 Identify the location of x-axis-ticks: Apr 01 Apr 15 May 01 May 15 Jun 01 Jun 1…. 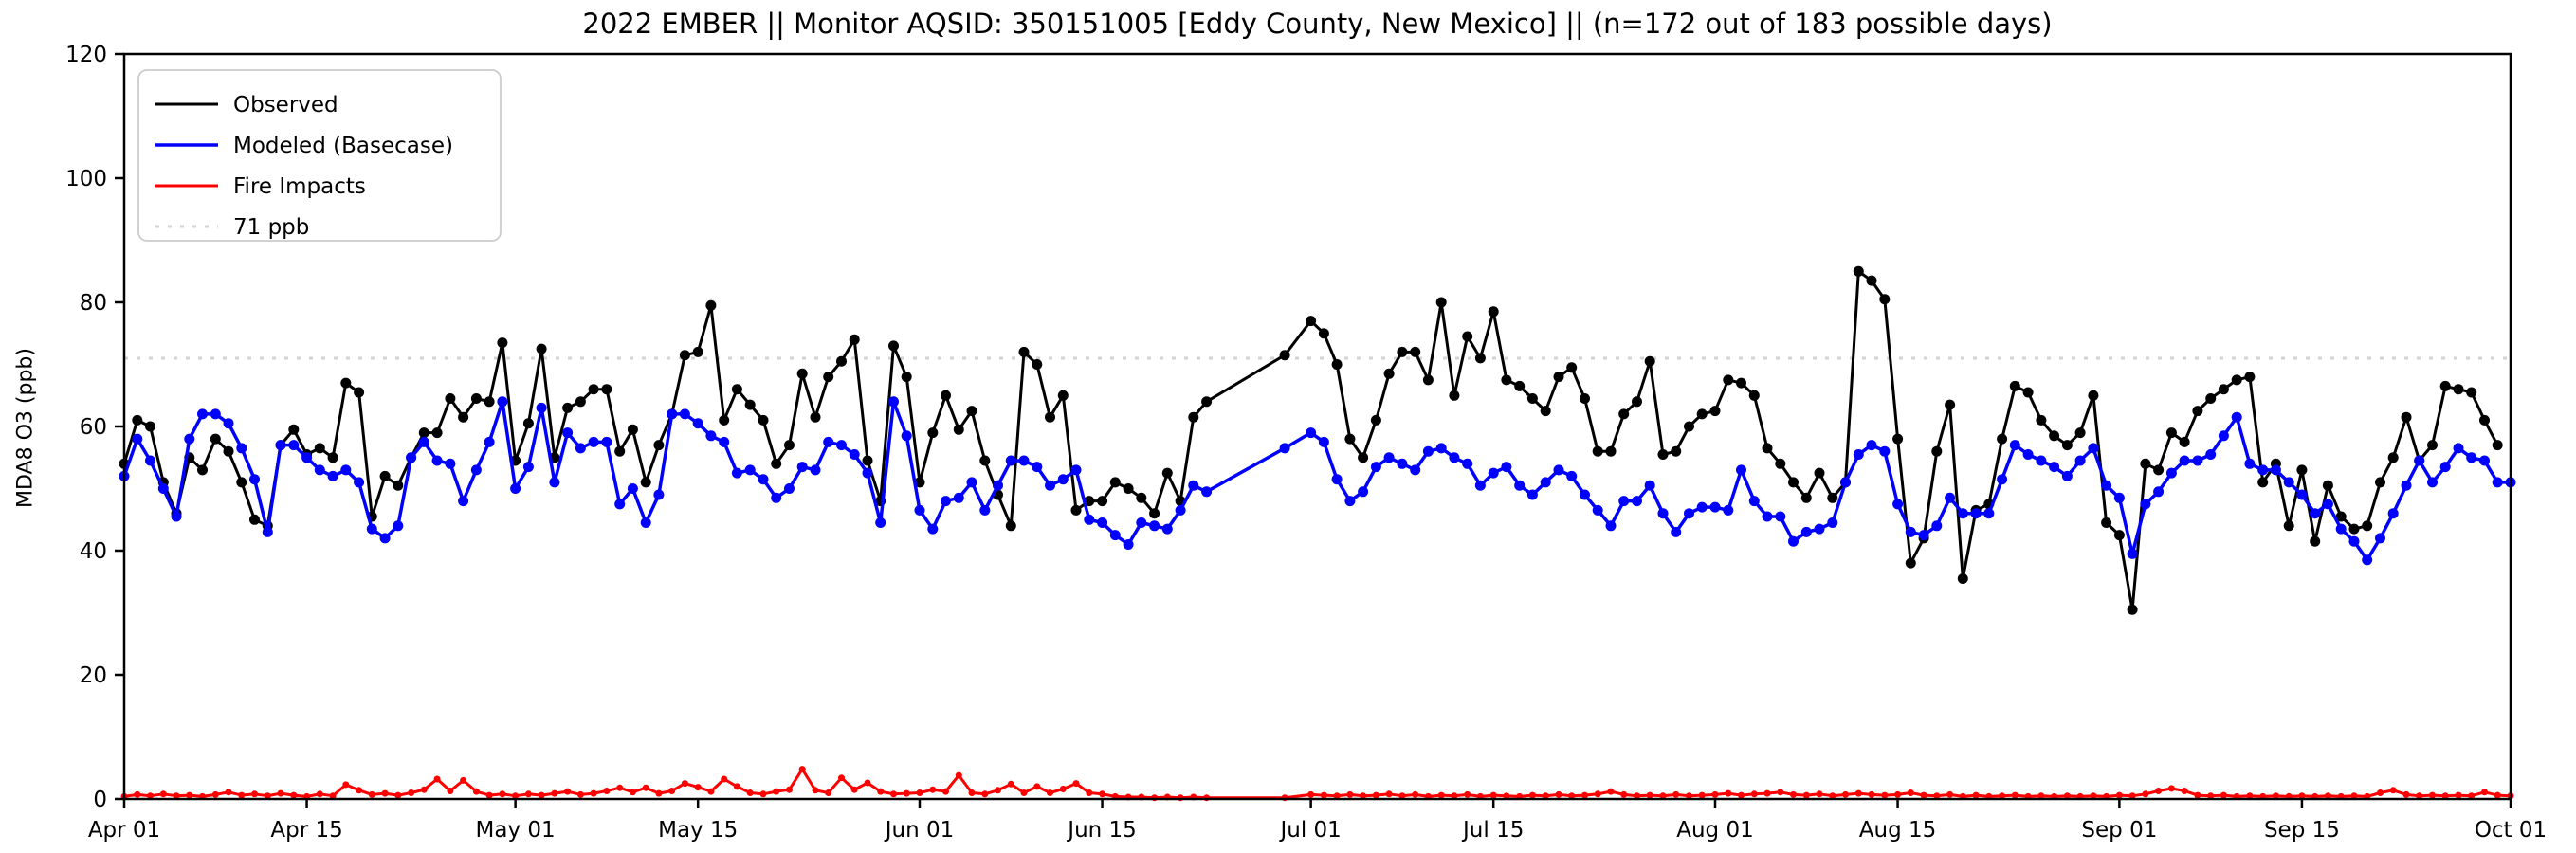
(1317, 821).